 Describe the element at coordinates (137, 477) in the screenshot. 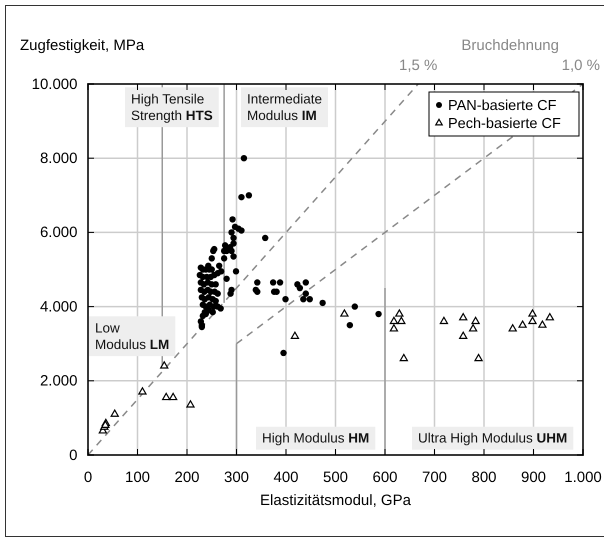

I see `x-tick-label: 100` at that location.